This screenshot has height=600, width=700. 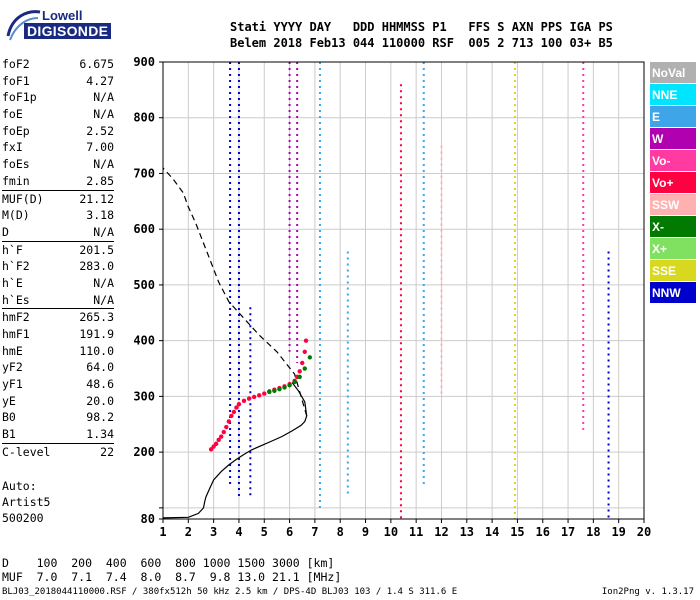 What do you see at coordinates (644, 532) in the screenshot?
I see `x-tick-label: 20` at bounding box center [644, 532].